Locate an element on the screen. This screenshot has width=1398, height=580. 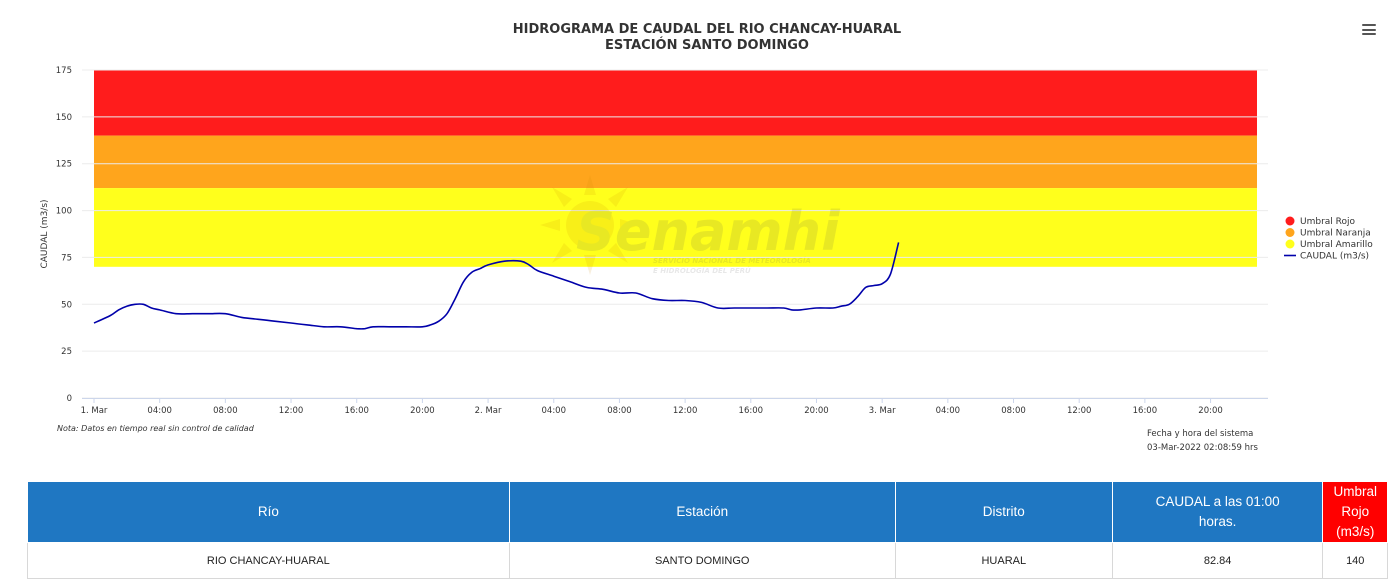
series-layer is located at coordinates (496, 286).